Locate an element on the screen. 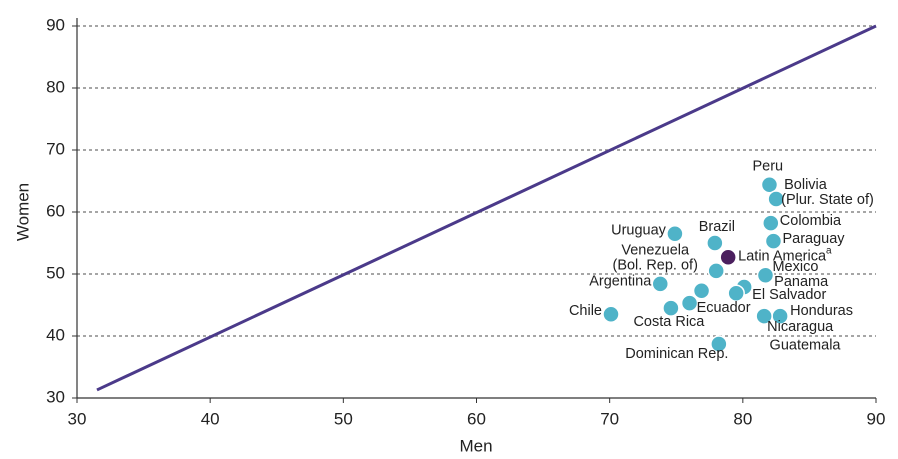 Image resolution: width=898 pixels, height=459 pixels. y-tick-label: 60 is located at coordinates (55, 210).